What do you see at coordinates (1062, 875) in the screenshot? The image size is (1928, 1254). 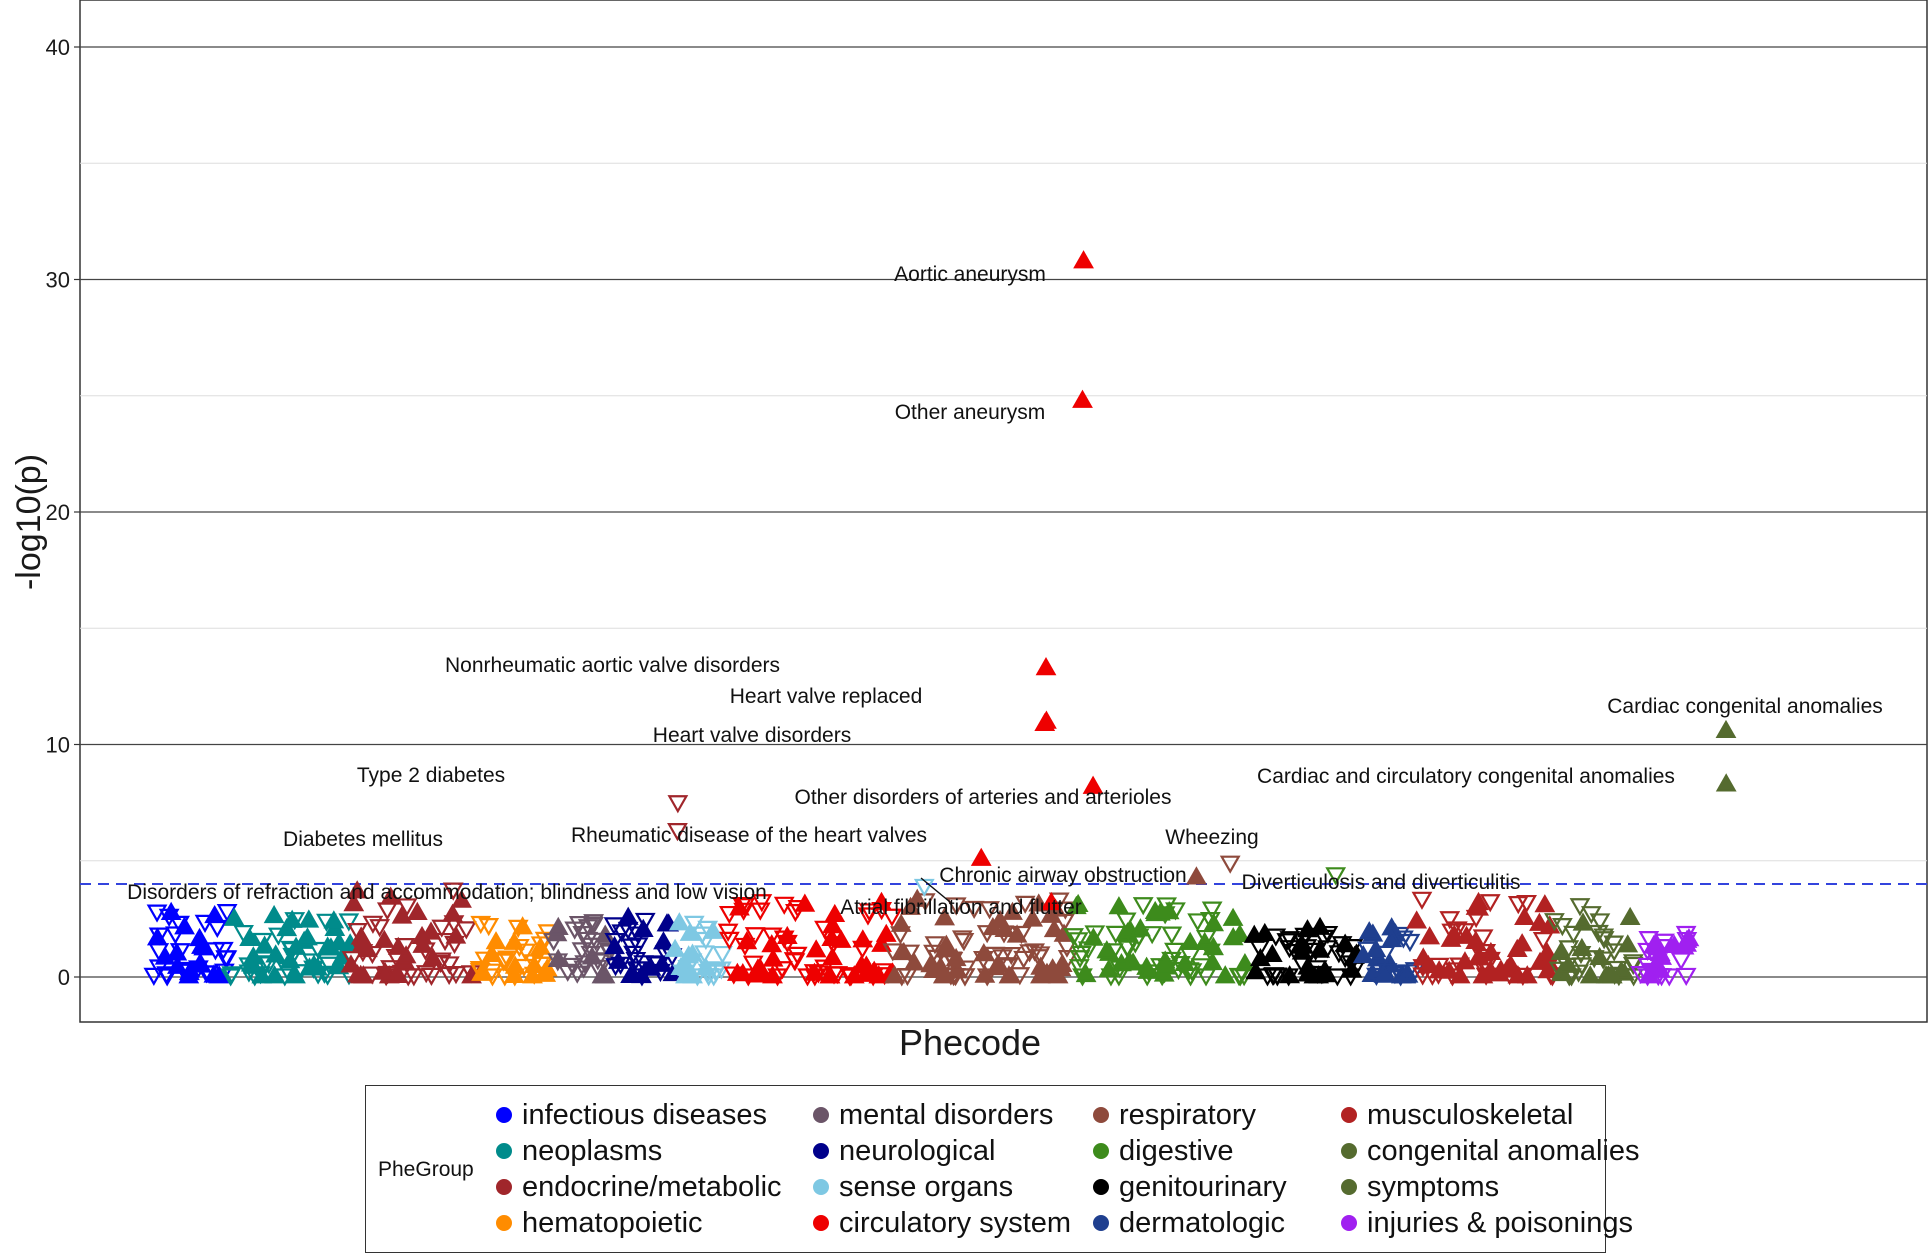 I see `point-label: Chronic airway obstruction` at bounding box center [1062, 875].